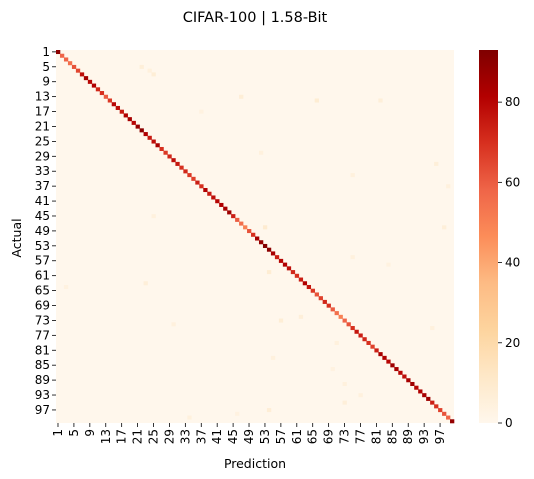 The height and width of the screenshot is (479, 534). Describe the element at coordinates (512, 182) in the screenshot. I see `colorbar-tick-label: 60` at that location.